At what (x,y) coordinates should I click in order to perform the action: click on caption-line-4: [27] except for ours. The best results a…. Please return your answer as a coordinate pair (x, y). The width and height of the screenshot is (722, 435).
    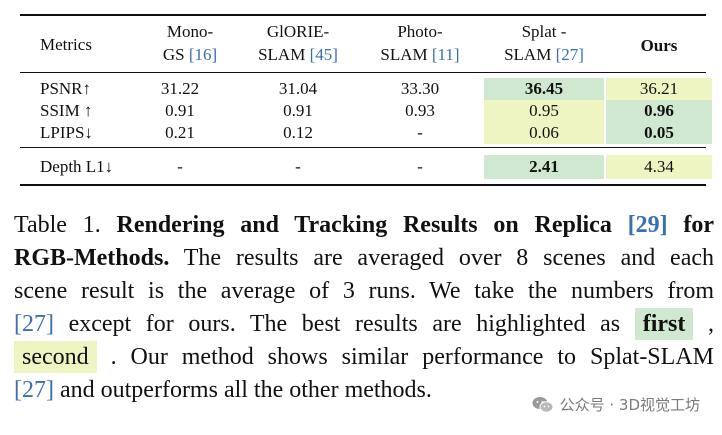
    Looking at the image, I should click on (364, 324).